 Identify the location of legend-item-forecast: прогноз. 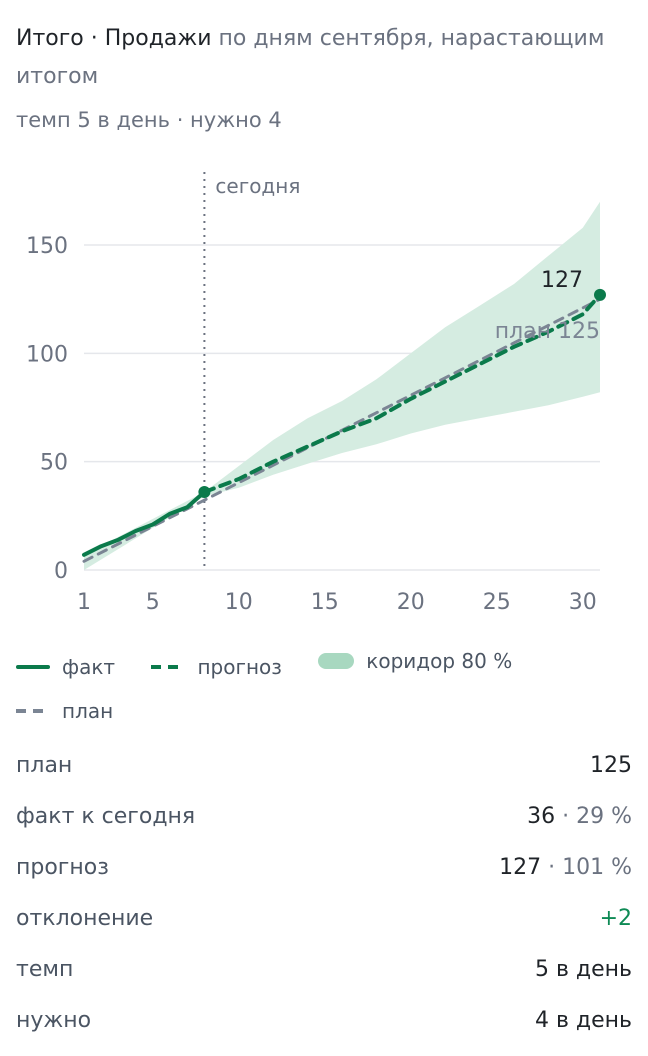
(216, 667).